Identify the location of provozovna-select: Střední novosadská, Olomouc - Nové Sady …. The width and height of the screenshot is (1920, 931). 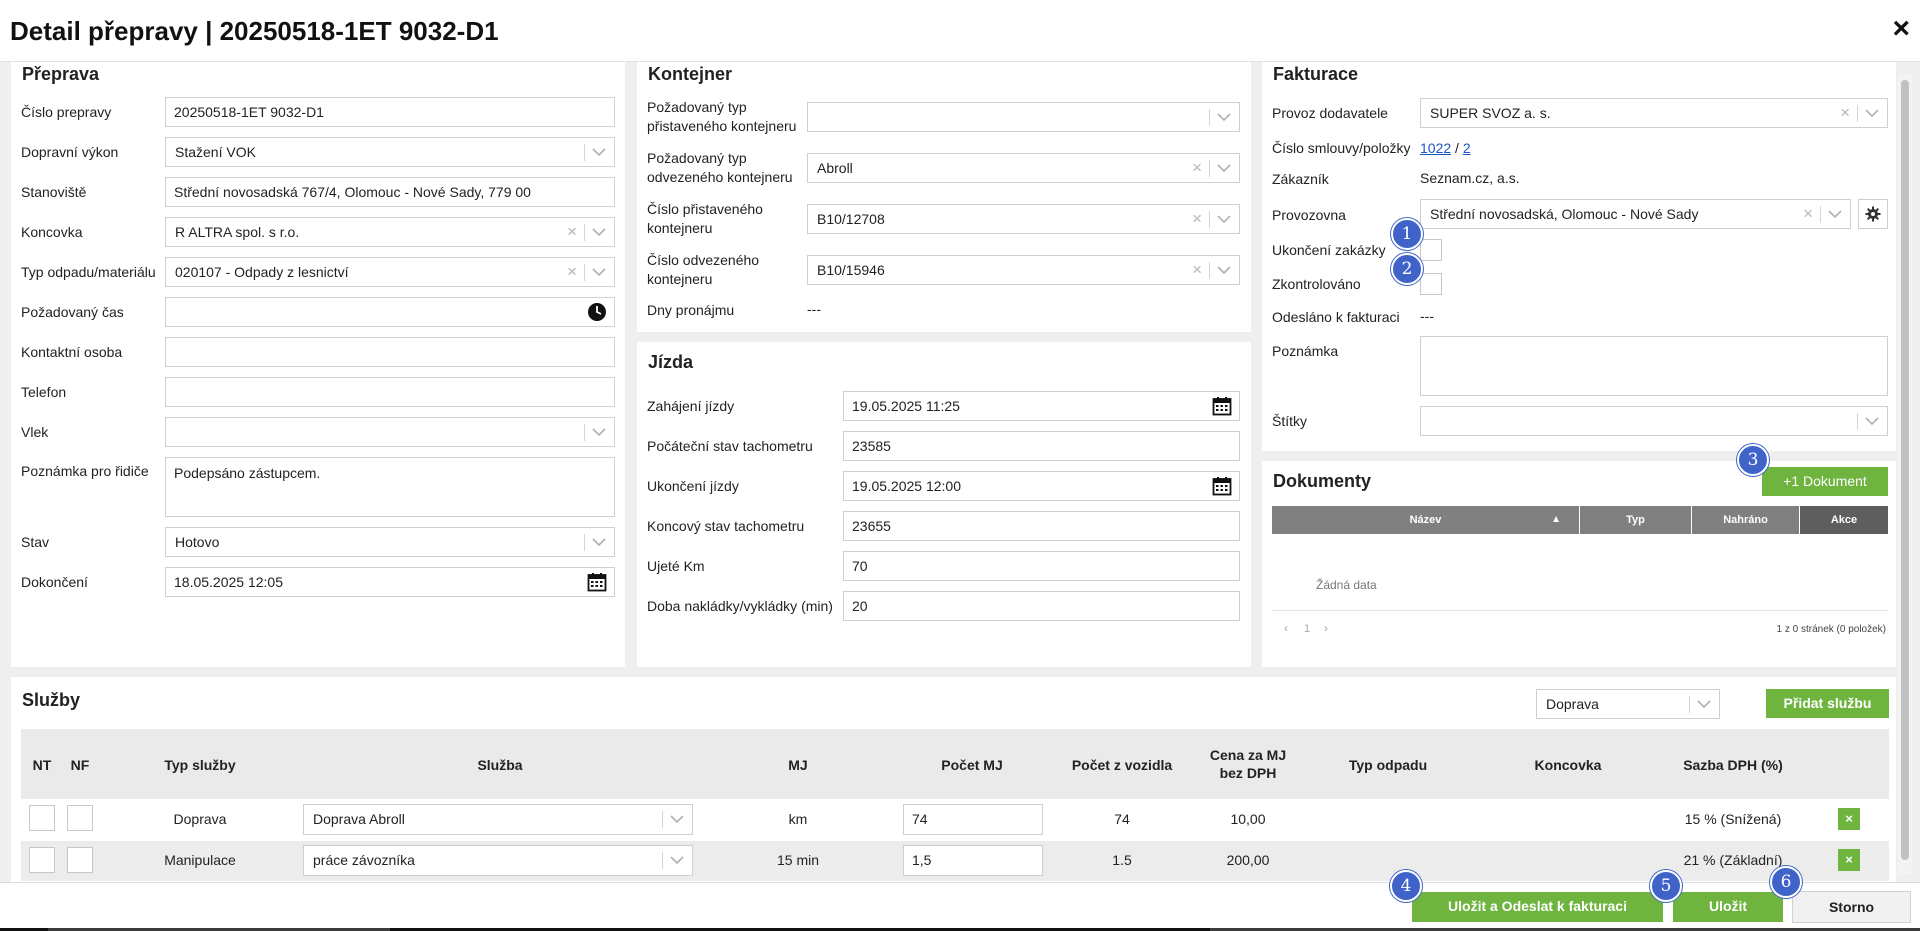
(1635, 214).